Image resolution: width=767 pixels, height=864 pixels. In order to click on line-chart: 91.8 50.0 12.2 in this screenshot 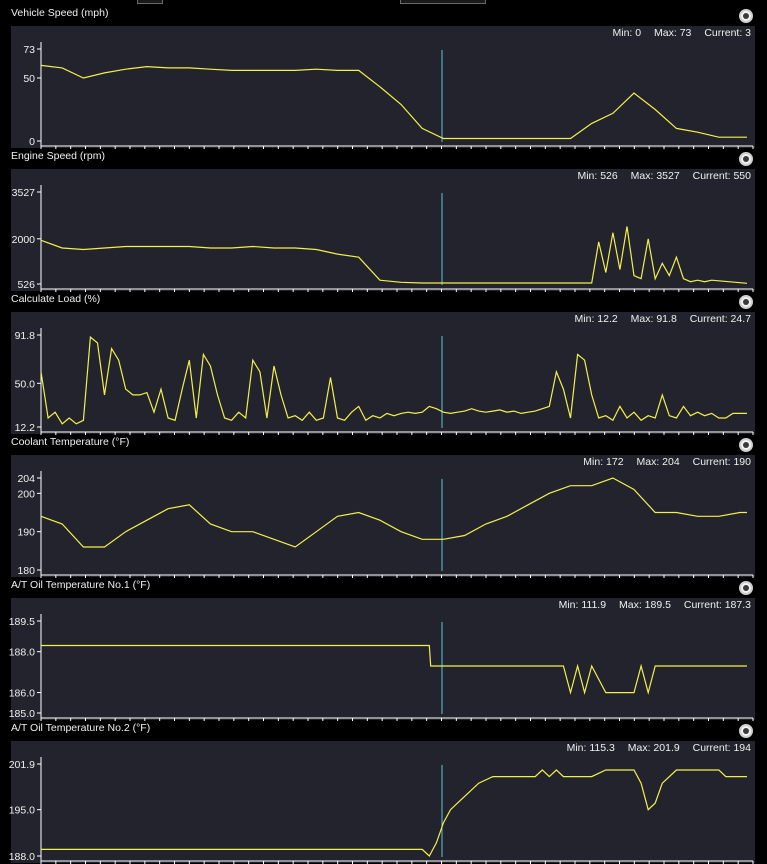, I will do `click(384, 381)`.